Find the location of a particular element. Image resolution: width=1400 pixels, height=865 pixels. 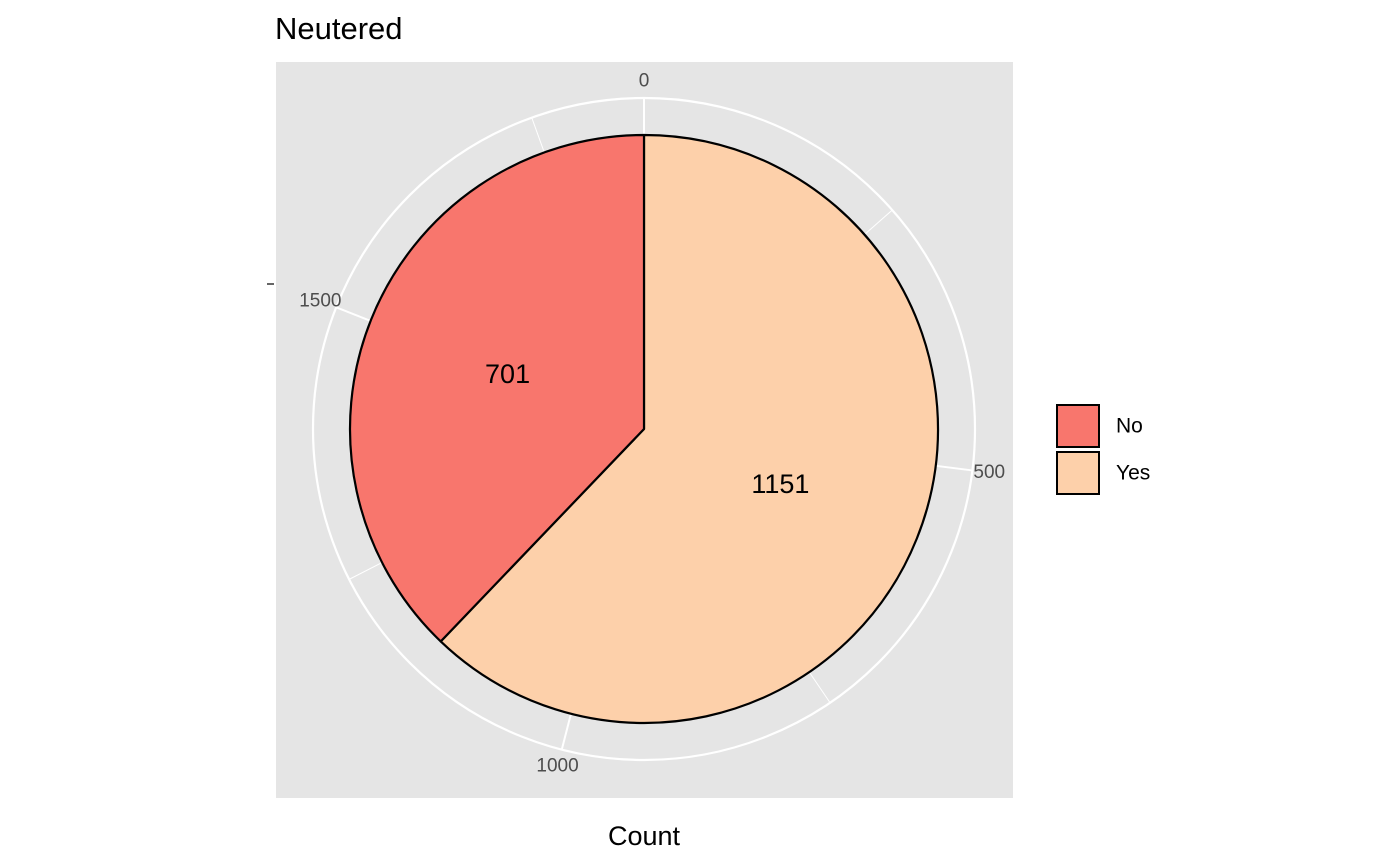

chart-title: Neutered is located at coordinates (339, 28).